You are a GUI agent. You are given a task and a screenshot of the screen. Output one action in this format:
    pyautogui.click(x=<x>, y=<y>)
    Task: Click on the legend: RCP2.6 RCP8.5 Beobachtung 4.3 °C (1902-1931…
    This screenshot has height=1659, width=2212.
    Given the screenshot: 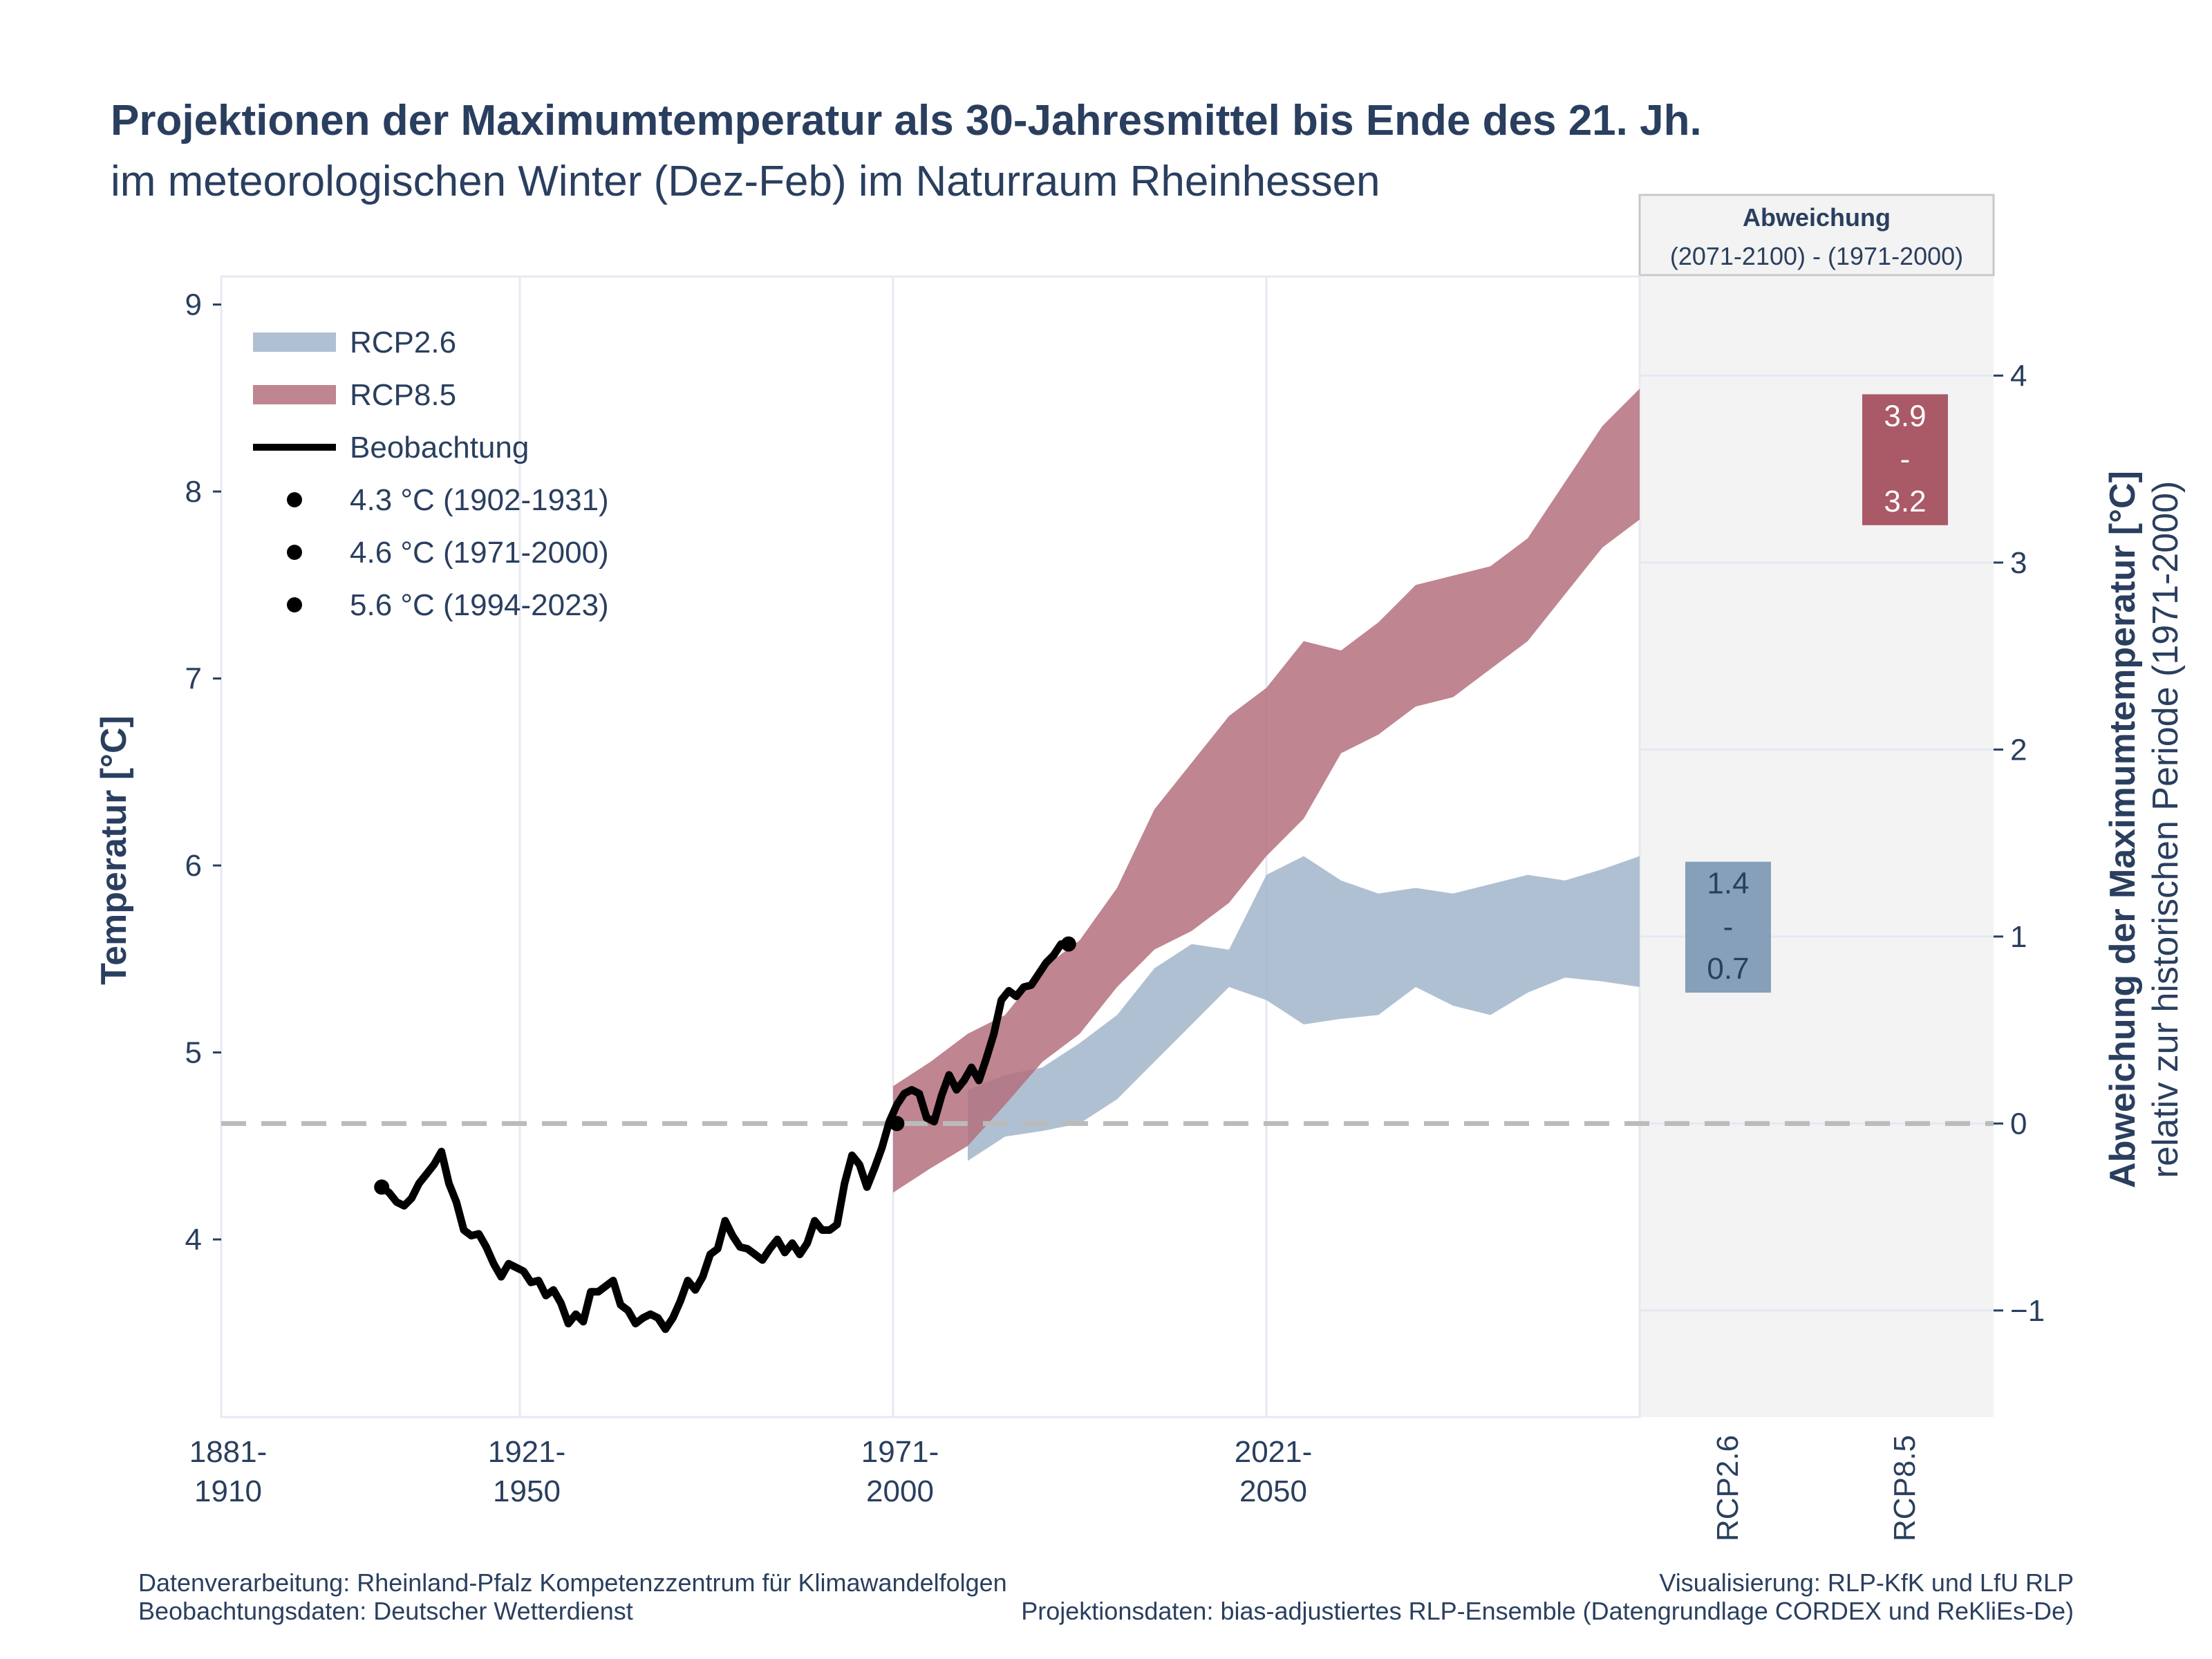 What is the action you would take?
    pyautogui.click(x=431, y=474)
    